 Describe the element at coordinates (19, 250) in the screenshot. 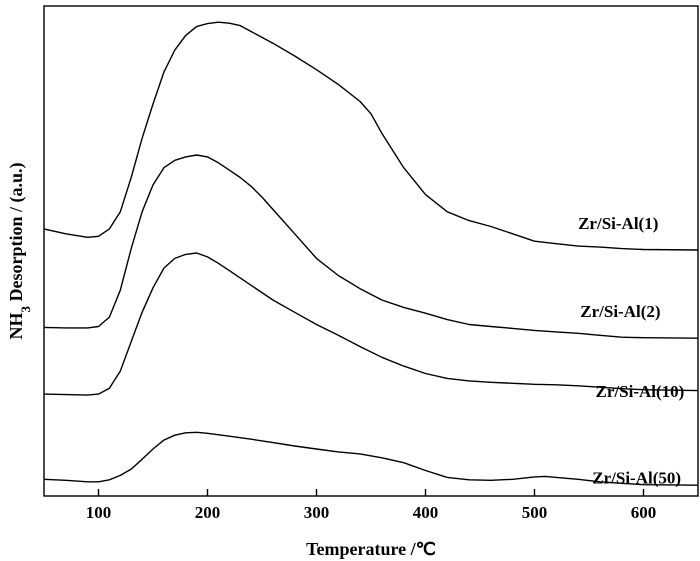

I see `y-axis-title: NH3 Desorption / (a.u.)` at that location.